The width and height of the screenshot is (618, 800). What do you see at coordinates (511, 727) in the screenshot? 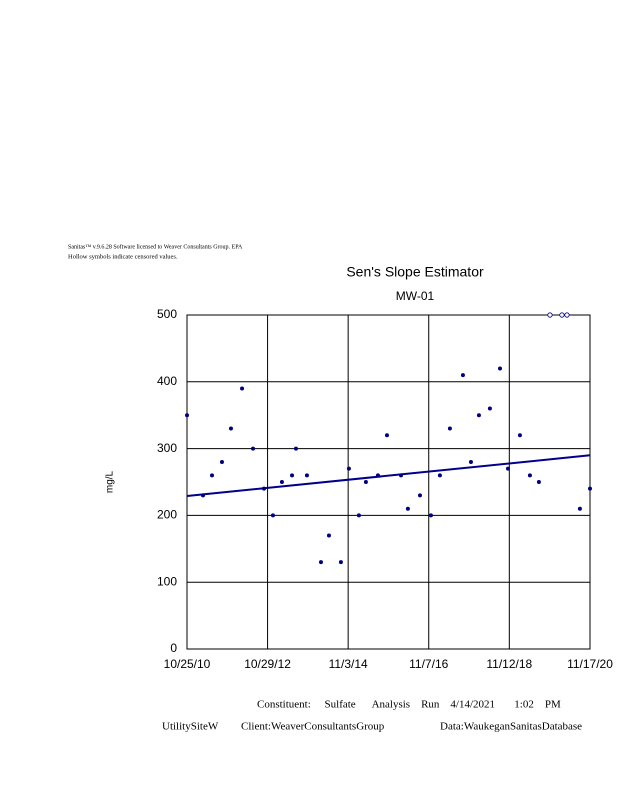
I see `footer-data: Data:WaukeganSanitasDatabase` at bounding box center [511, 727].